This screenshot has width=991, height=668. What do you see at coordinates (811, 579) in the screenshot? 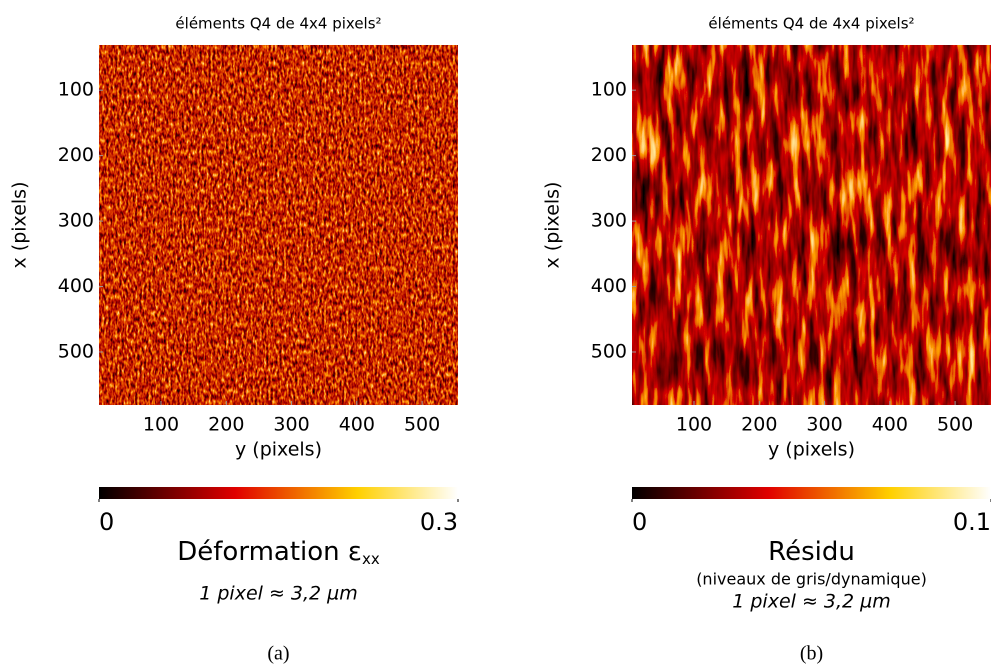
I see `colorbar-sublabel: (niveaux de gris/dynamique)` at bounding box center [811, 579].